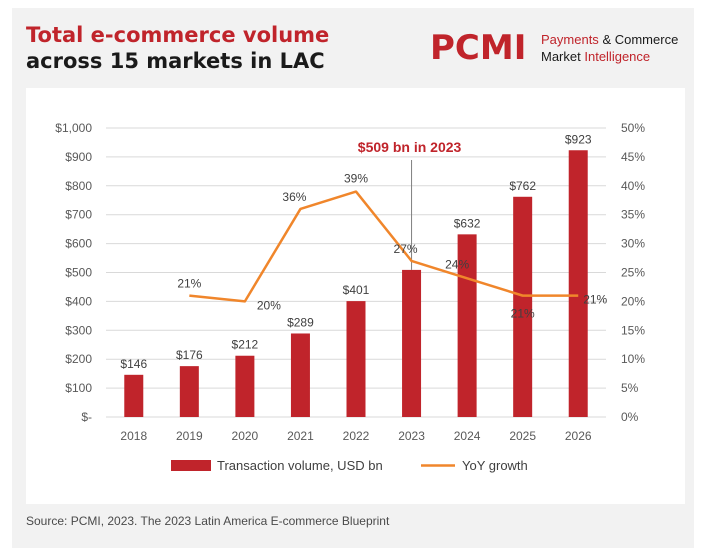 The image size is (706, 553). I want to click on growth-value-label: 36%, so click(294, 197).